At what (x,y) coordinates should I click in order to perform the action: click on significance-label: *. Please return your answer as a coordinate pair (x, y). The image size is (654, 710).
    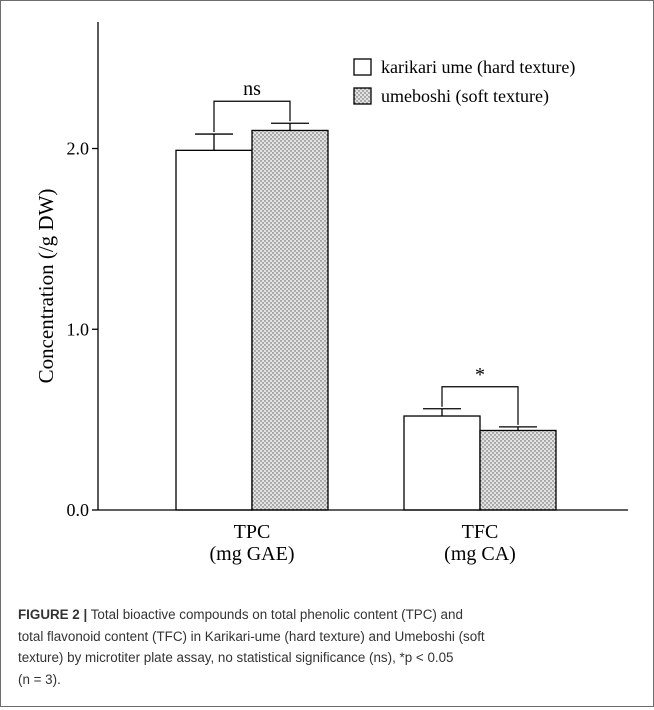
    Looking at the image, I should click on (480, 375).